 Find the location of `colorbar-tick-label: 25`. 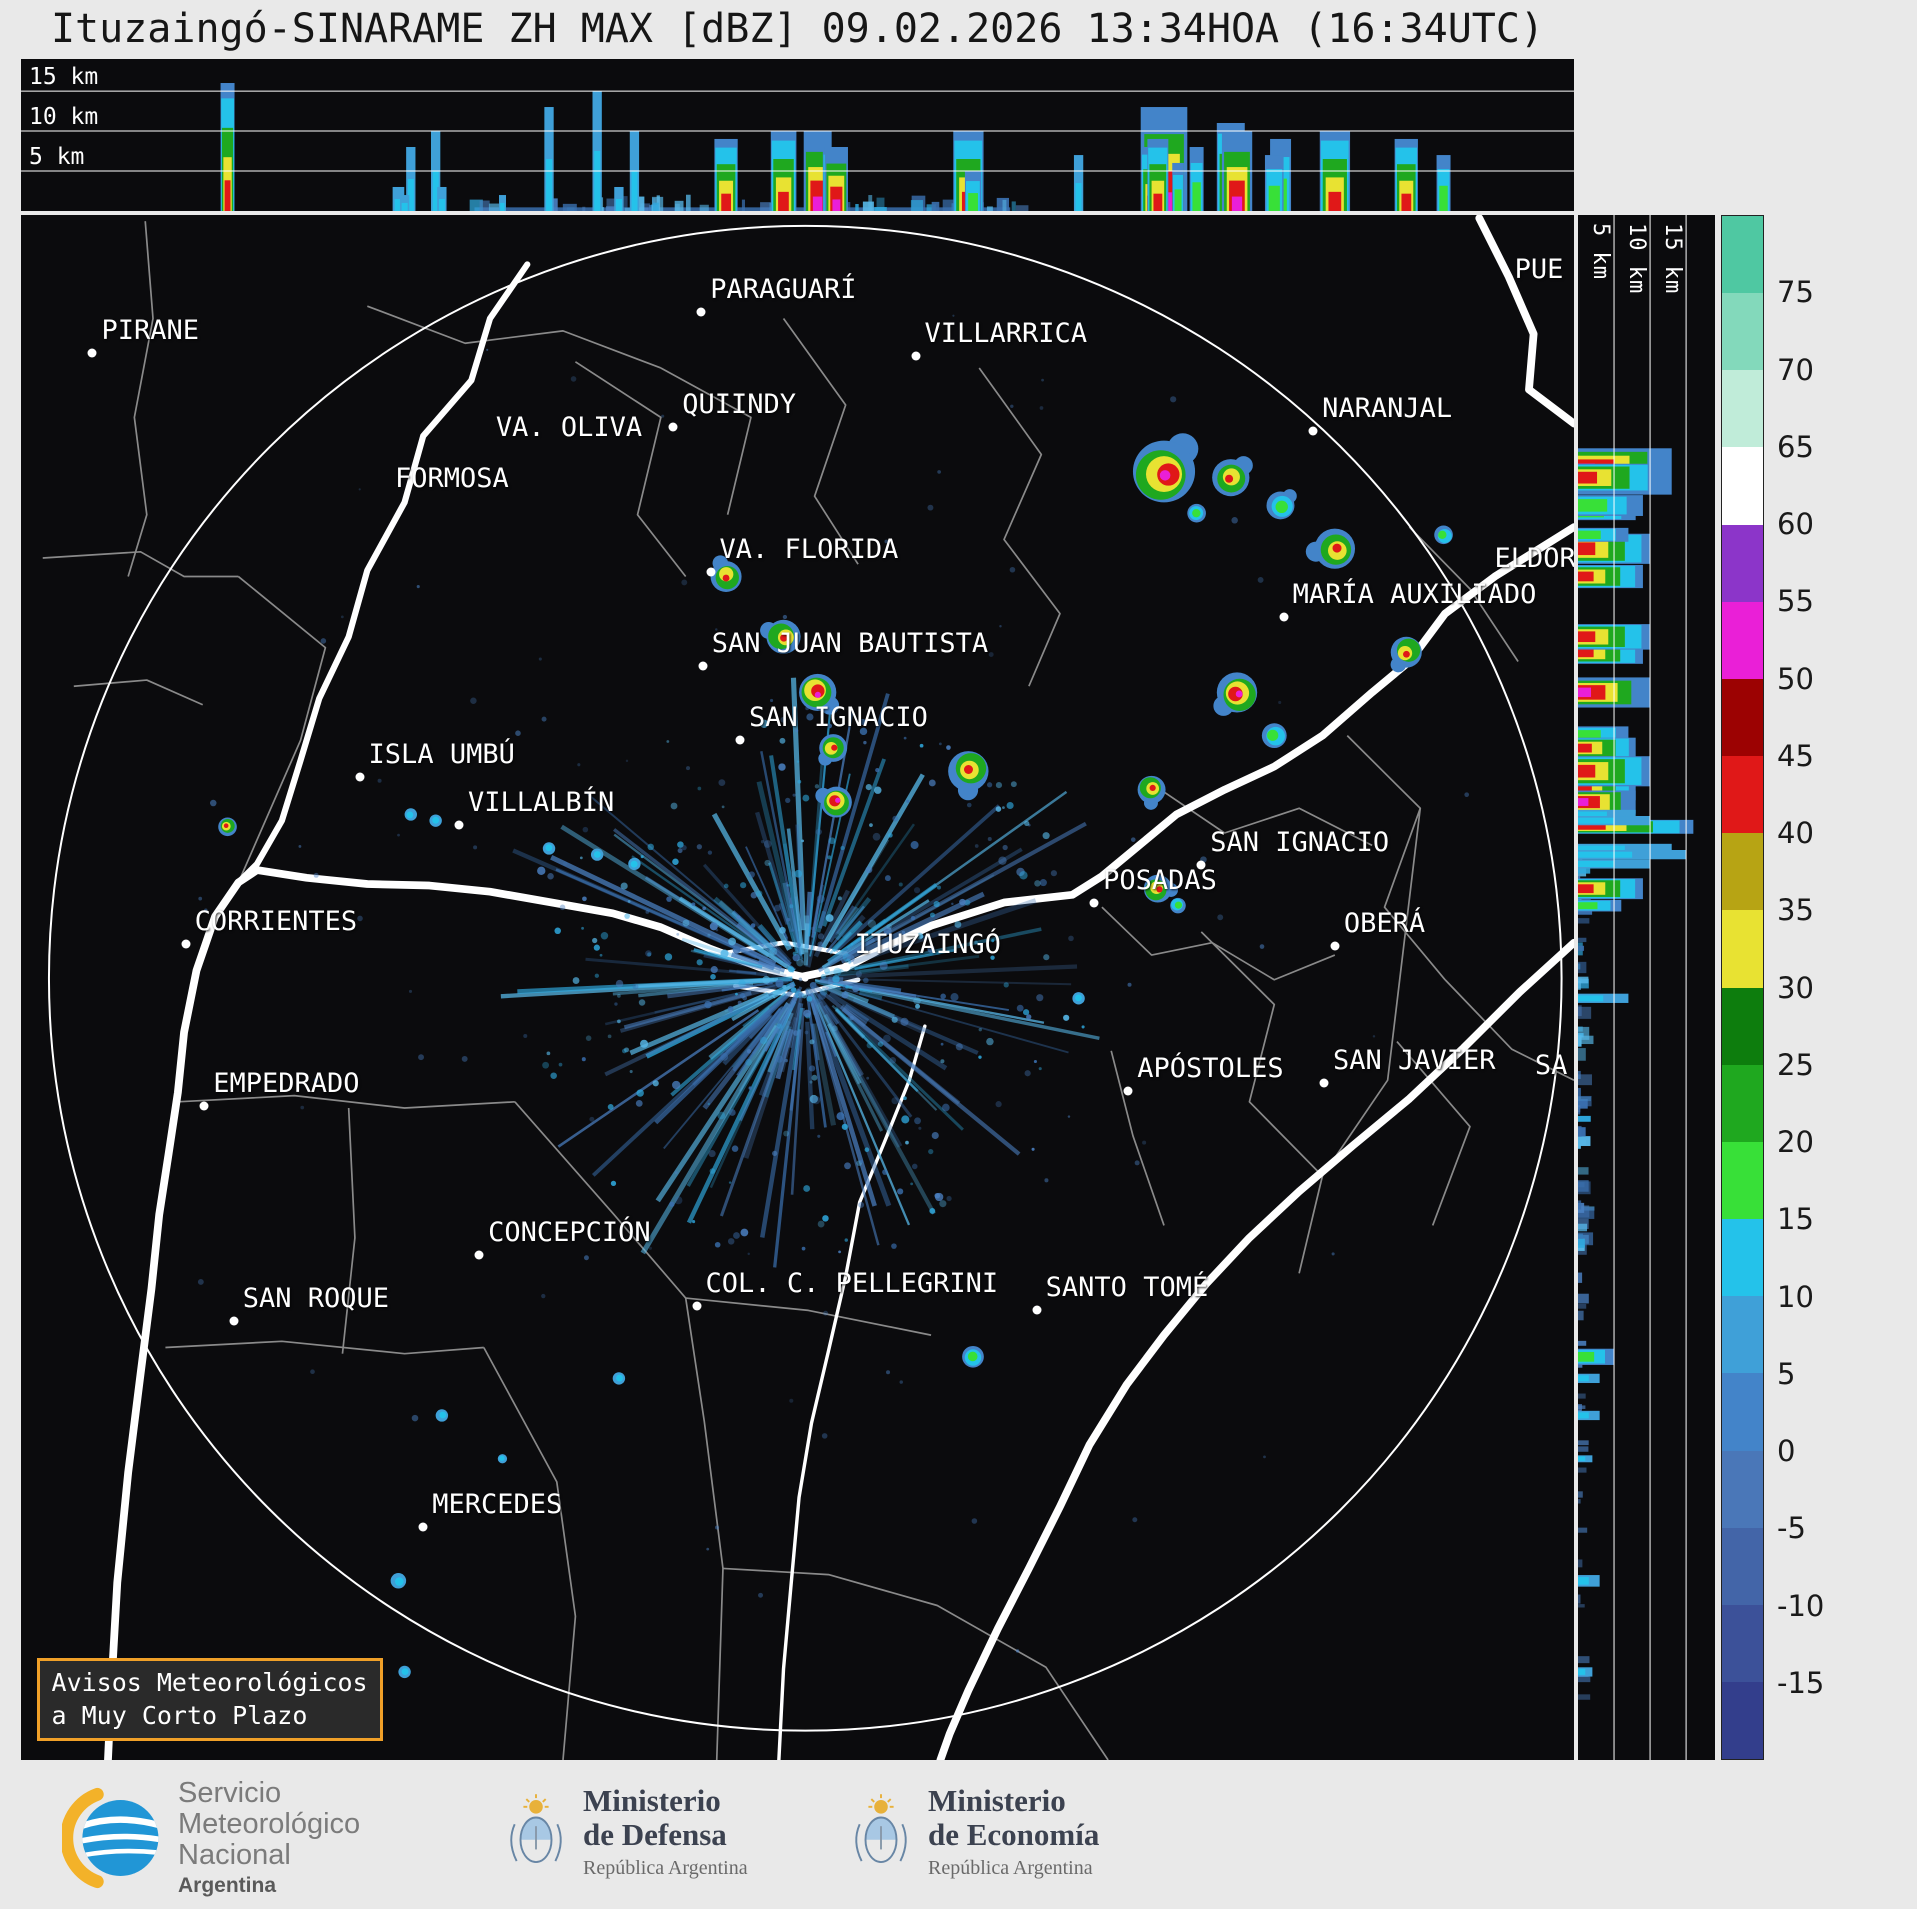

colorbar-tick-label: 25 is located at coordinates (1795, 1064).